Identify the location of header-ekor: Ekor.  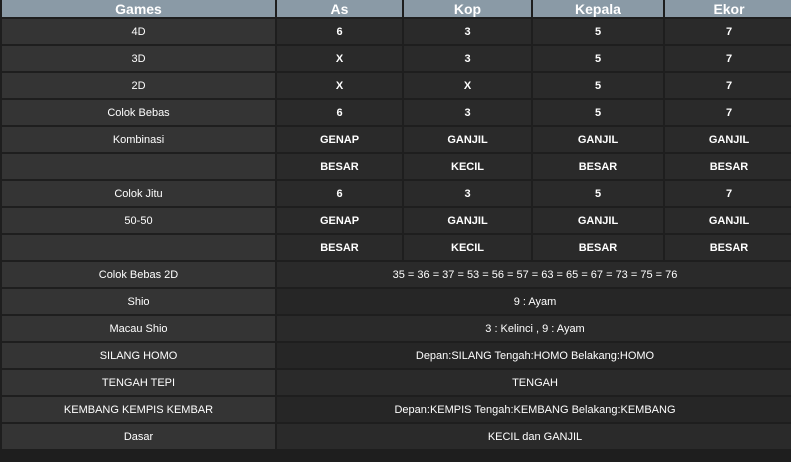
(728, 8).